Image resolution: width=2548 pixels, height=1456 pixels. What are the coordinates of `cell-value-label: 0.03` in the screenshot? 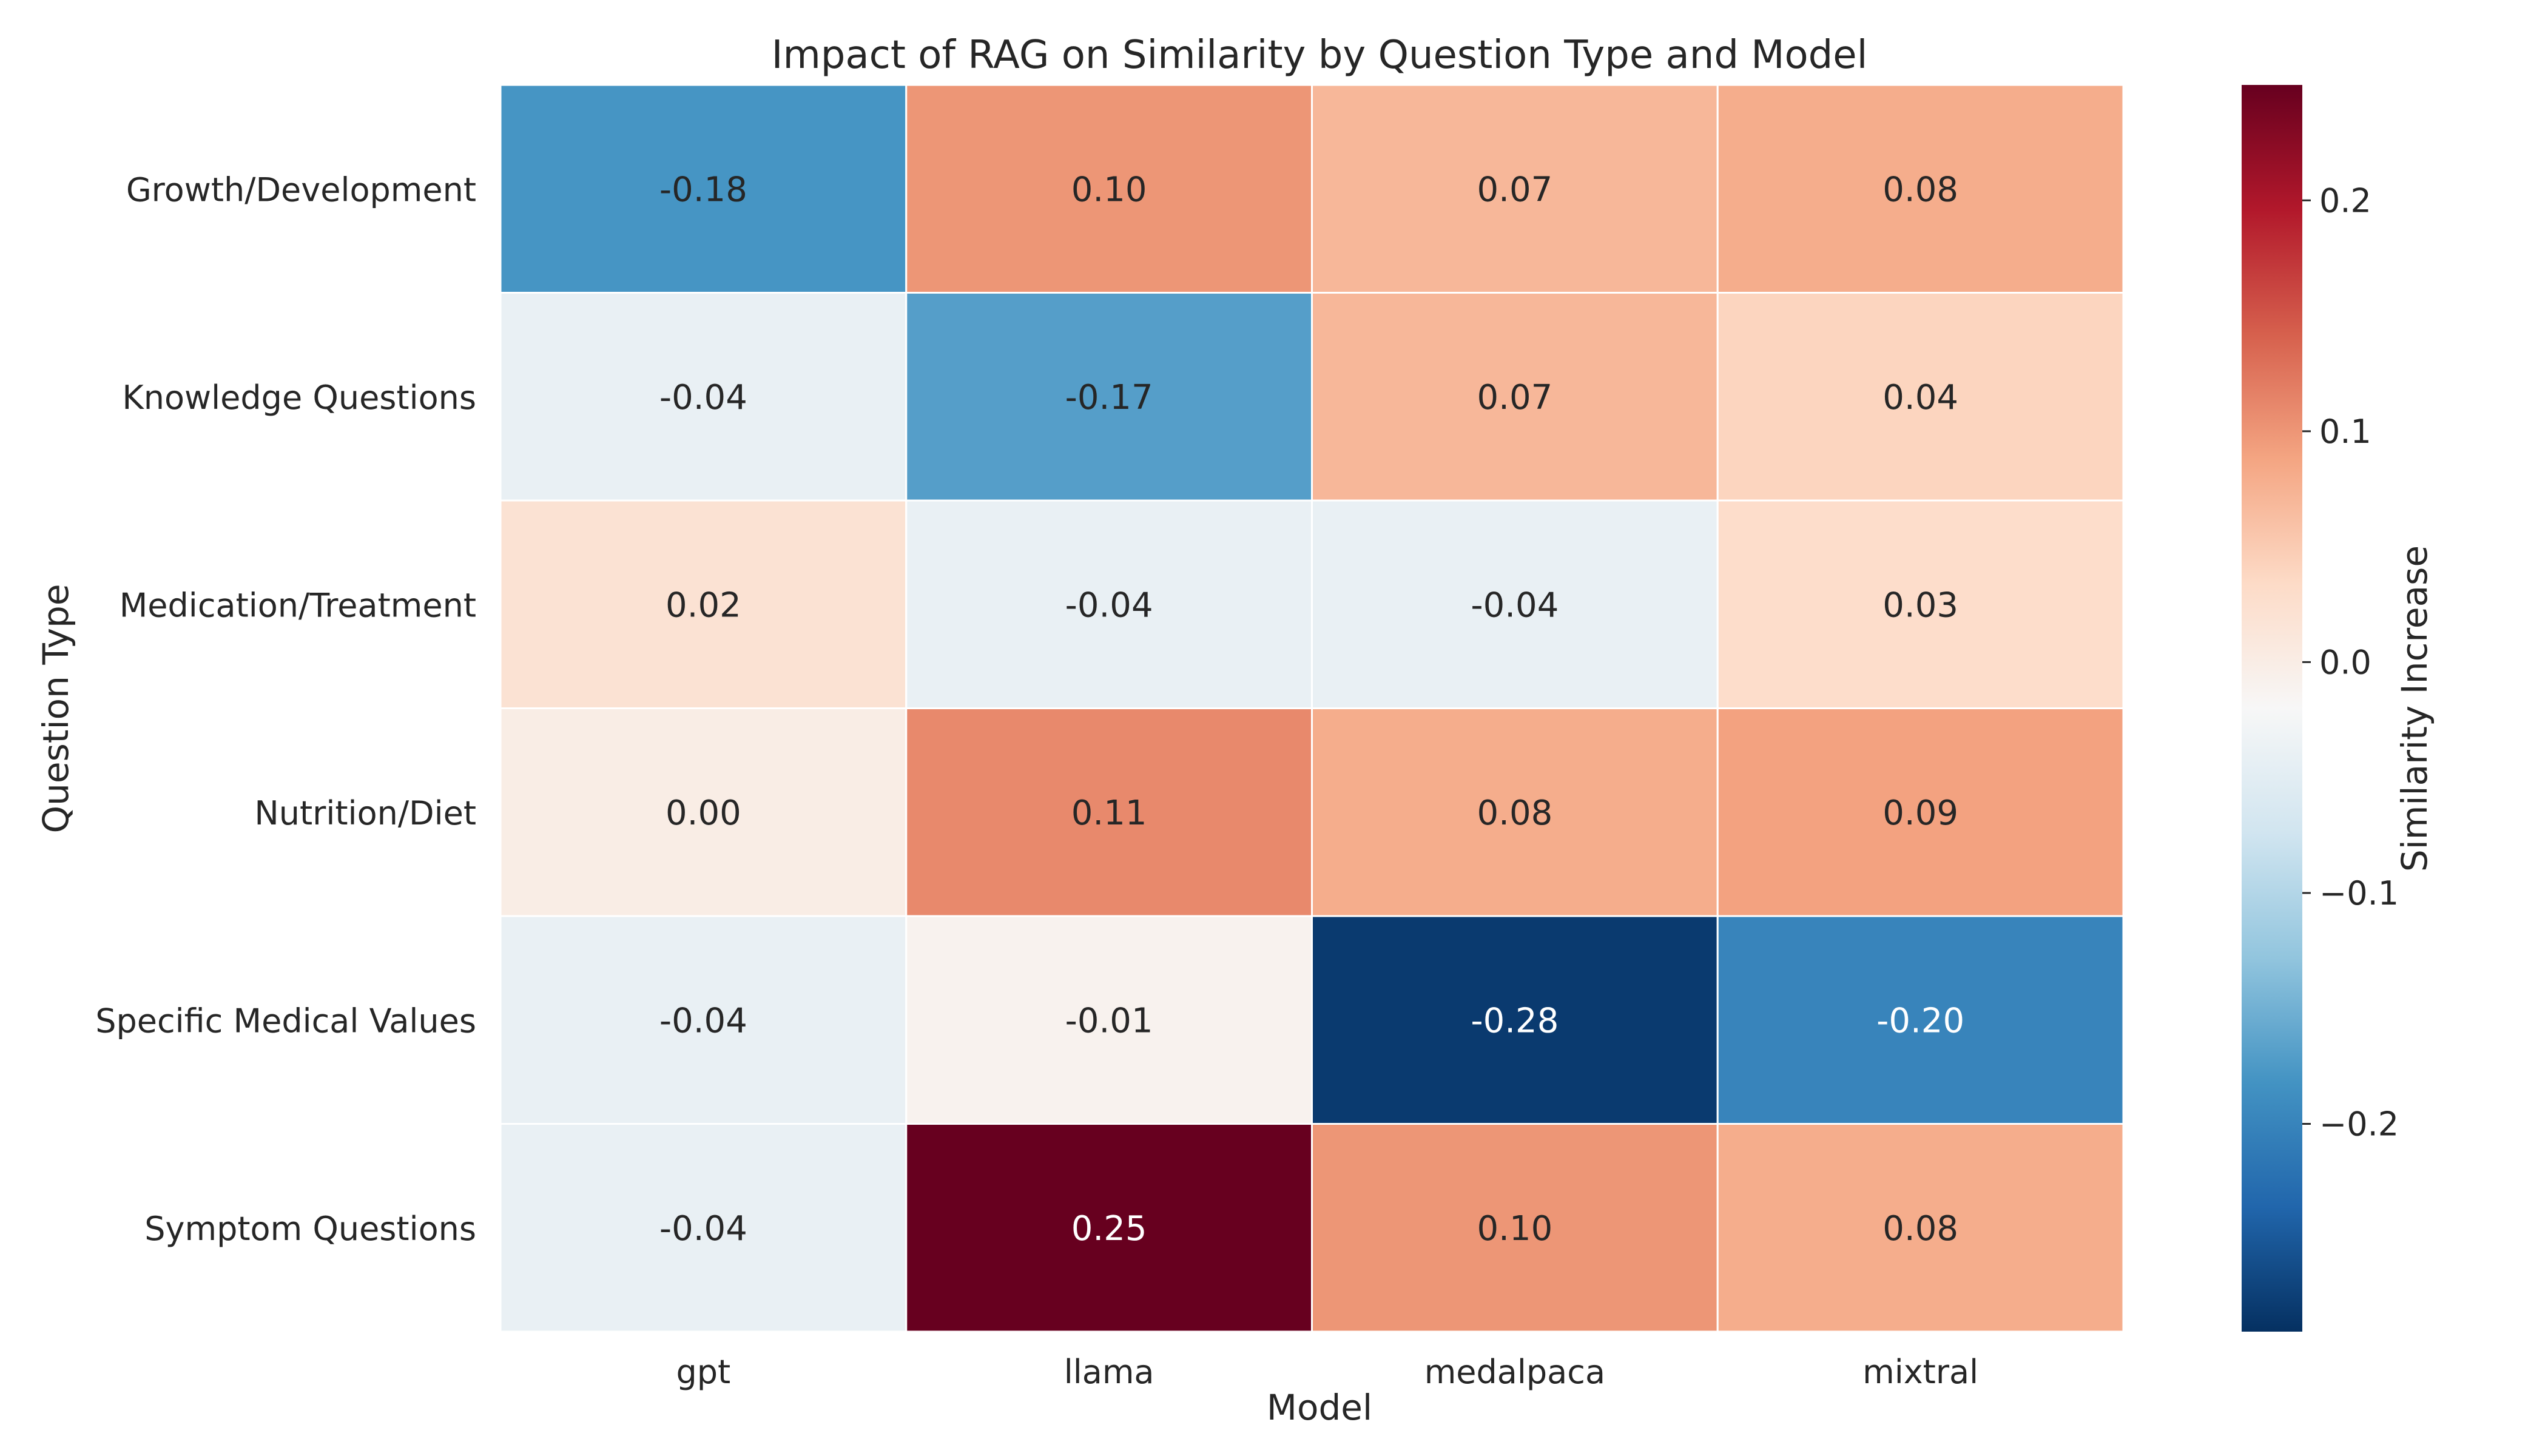 It's located at (1920, 605).